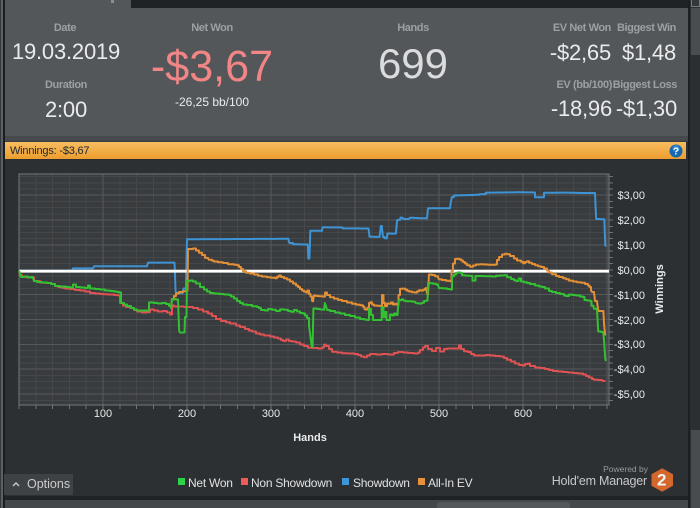 The height and width of the screenshot is (508, 700). I want to click on svg-text: -$3,00, so click(629, 345).